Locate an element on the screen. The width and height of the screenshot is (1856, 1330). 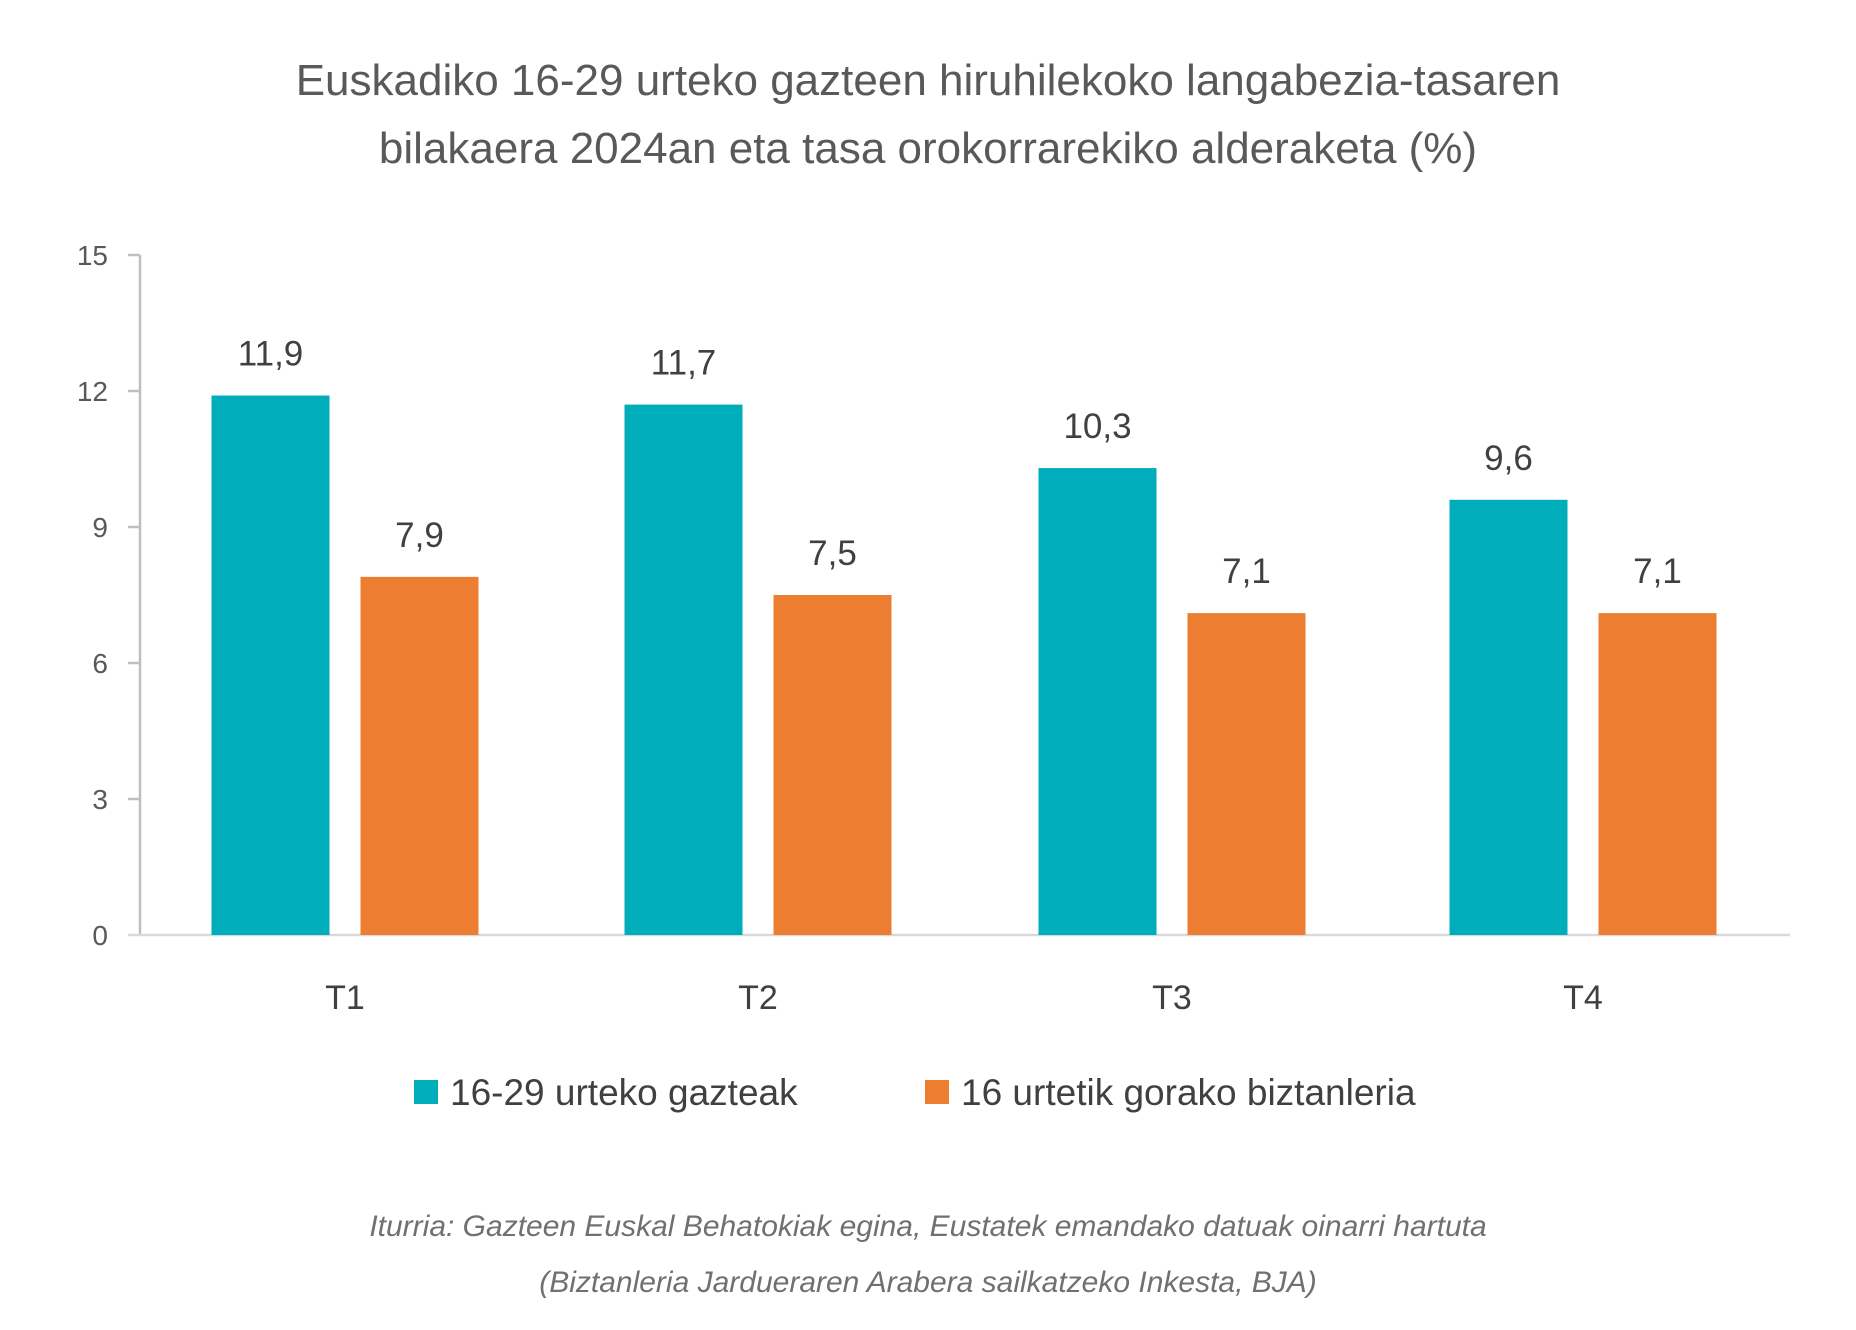
data-label: 11,7 is located at coordinates (684, 363).